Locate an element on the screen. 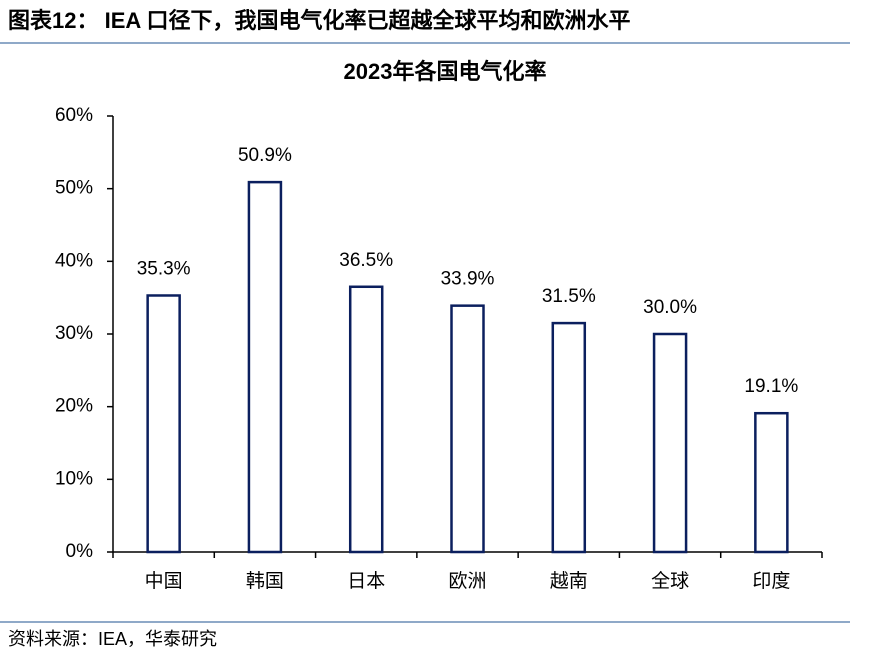  value-label: 31.5% is located at coordinates (569, 296).